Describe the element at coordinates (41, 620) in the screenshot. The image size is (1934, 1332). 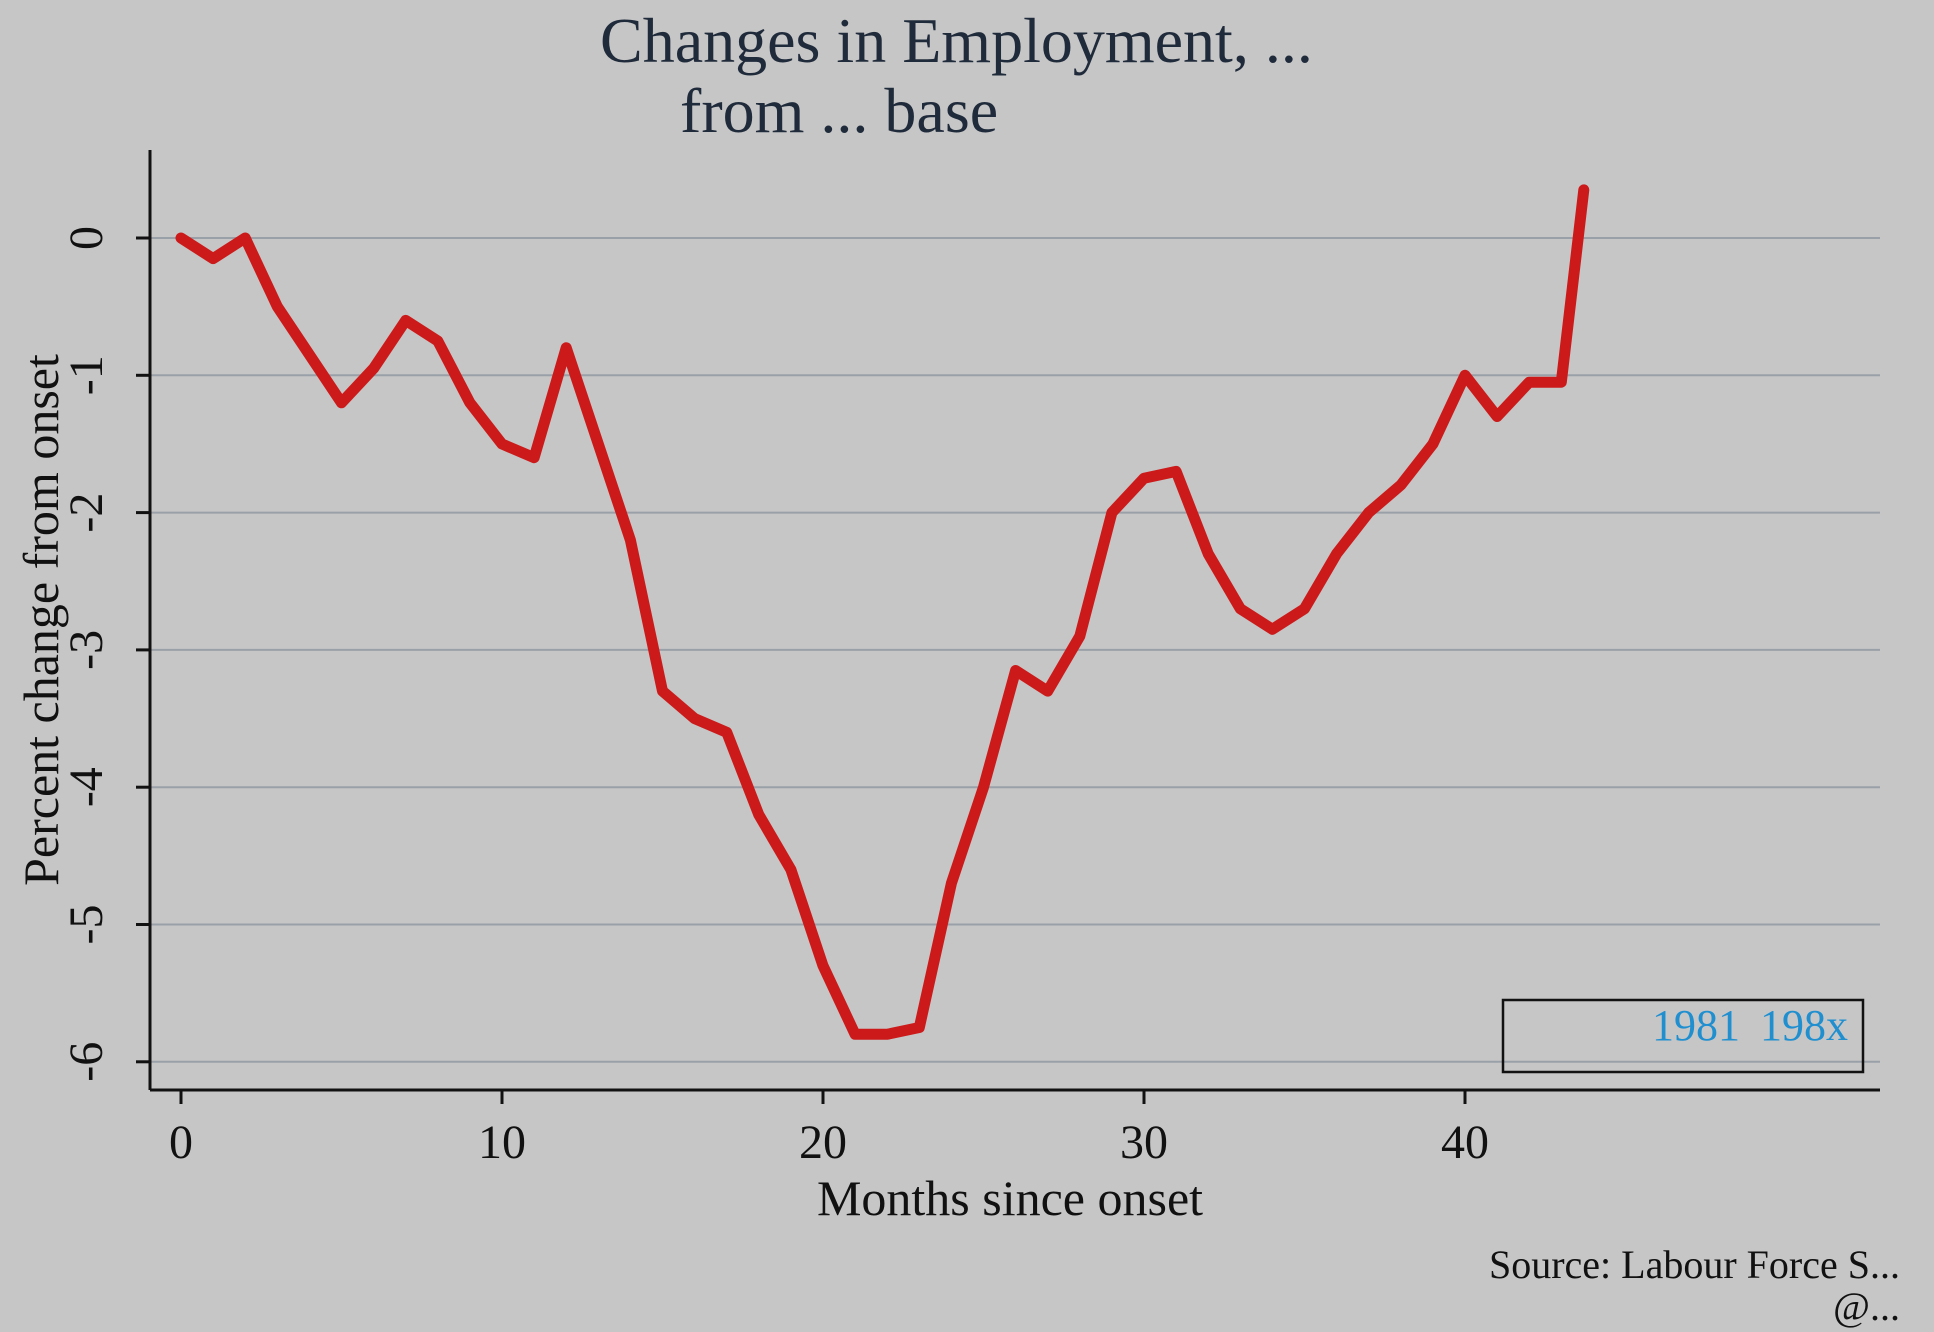
I see `y-axis-label: Percent change from onset` at that location.